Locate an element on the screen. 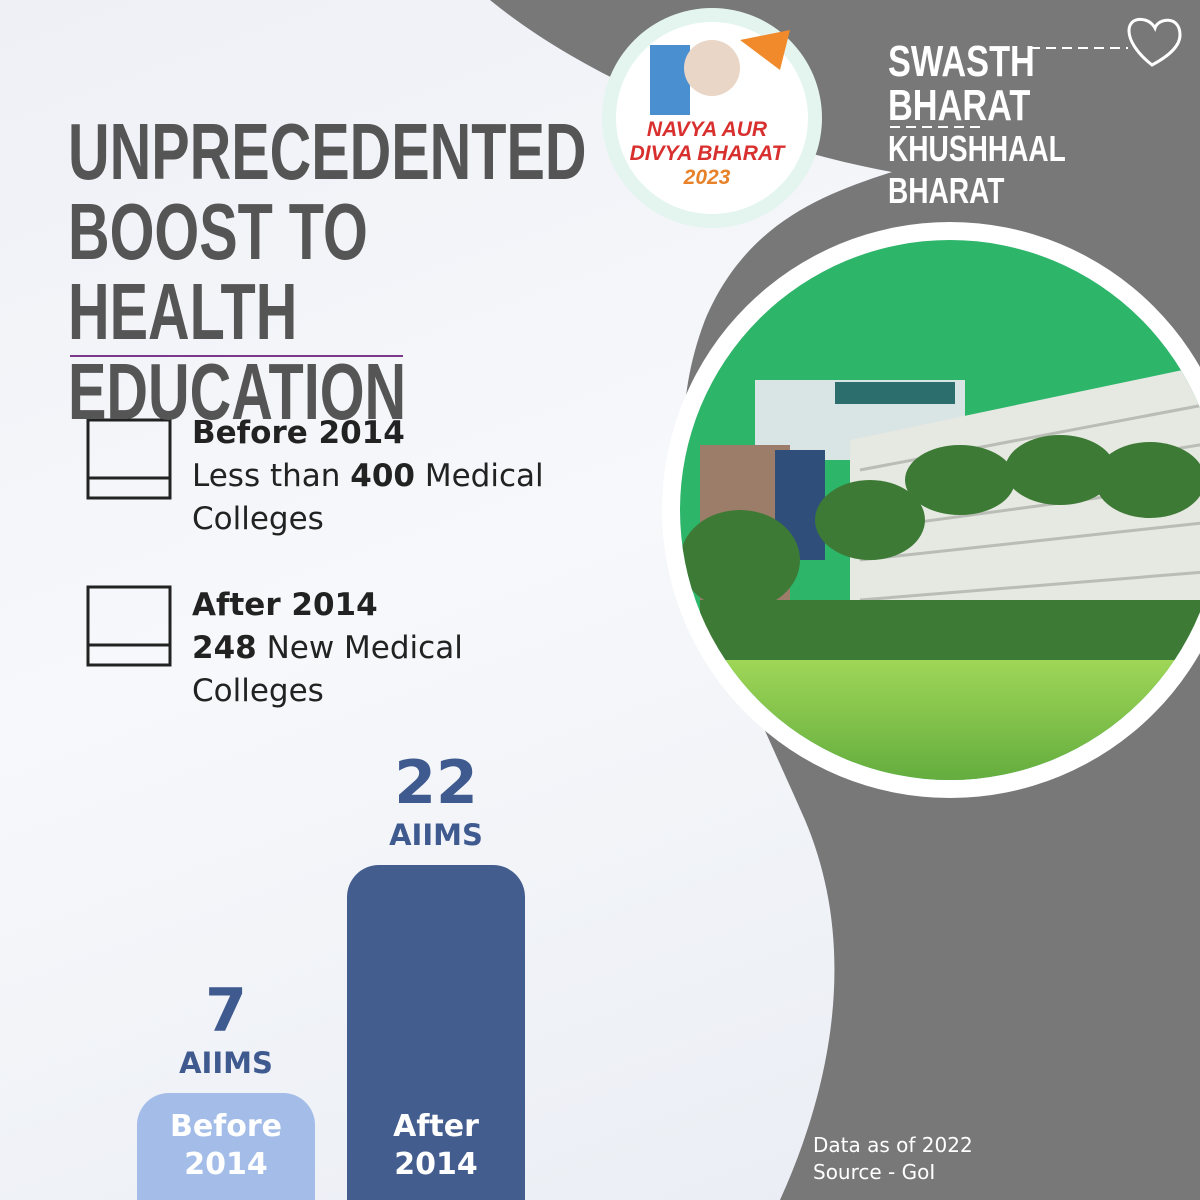  logo-line: DIVYA BHARAT is located at coordinates (707, 153).